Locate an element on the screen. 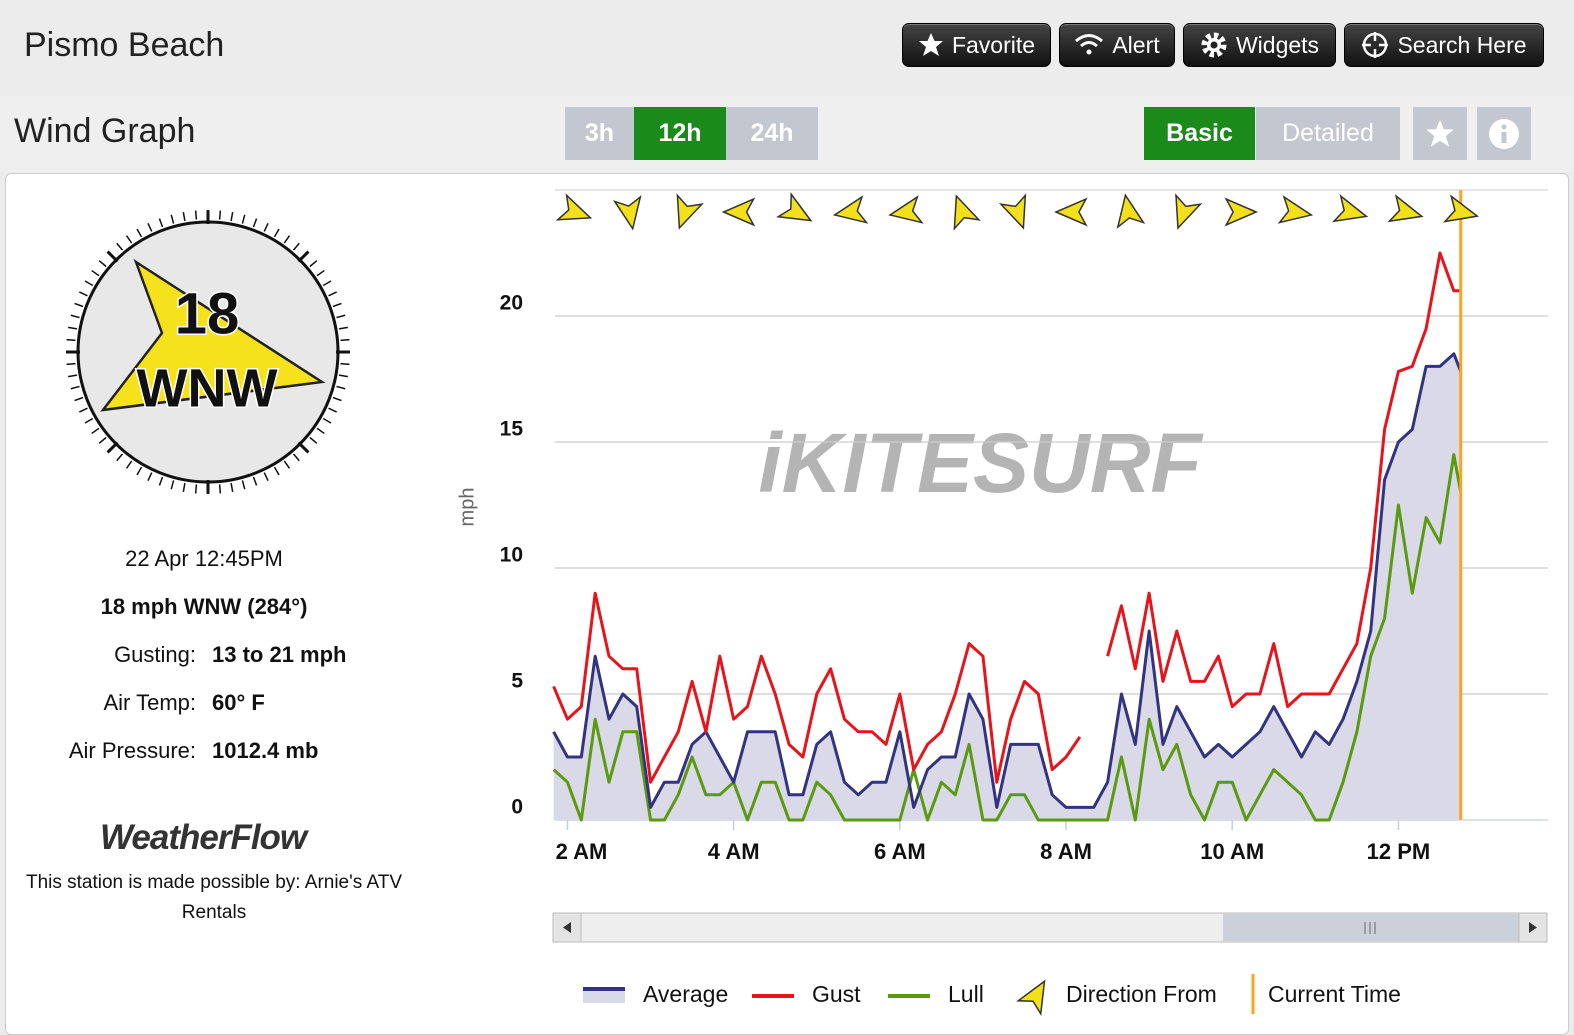  widgets-button: Widgets is located at coordinates (1259, 45).